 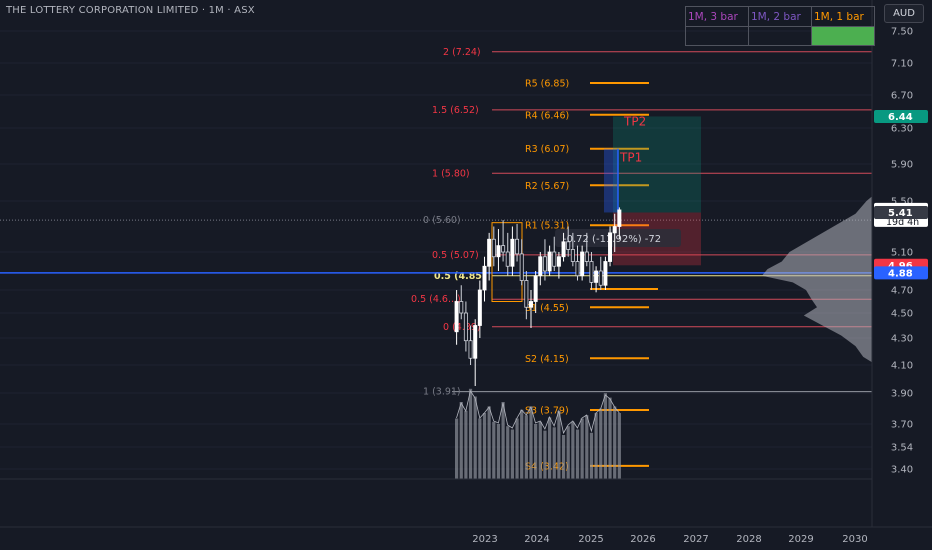 What do you see at coordinates (462, 52) in the screenshot?
I see `fib-label: 2 (7.24)` at bounding box center [462, 52].